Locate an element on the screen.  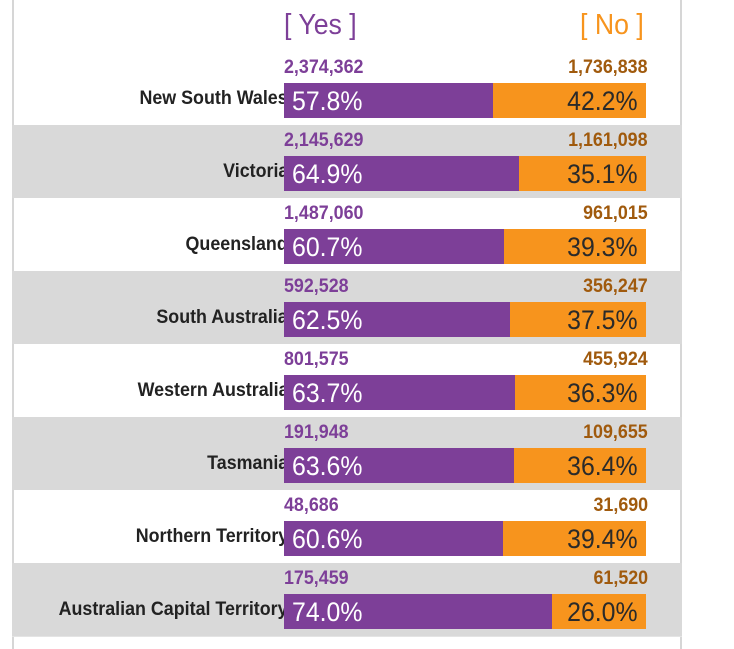
yes-bar-south-australia is located at coordinates (397, 319).